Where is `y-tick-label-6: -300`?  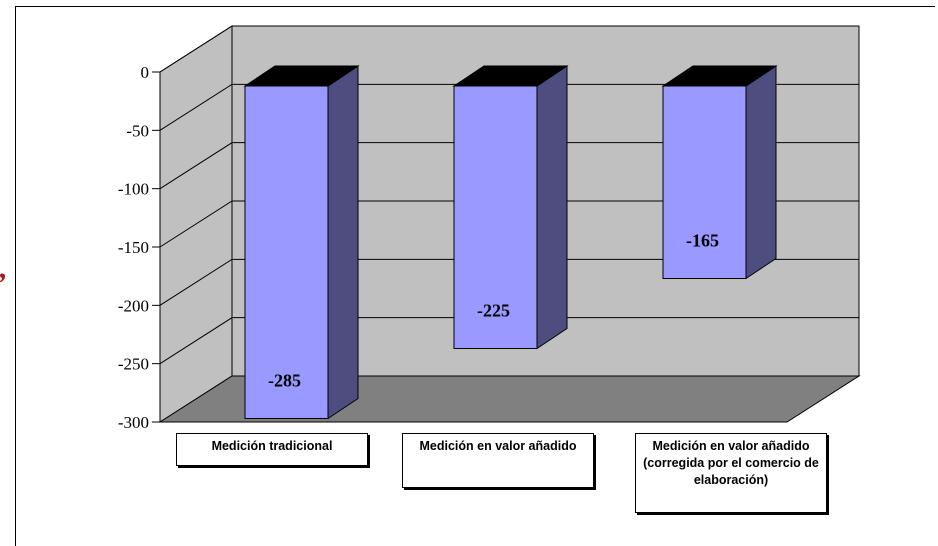
y-tick-label-6: -300 is located at coordinates (133, 422).